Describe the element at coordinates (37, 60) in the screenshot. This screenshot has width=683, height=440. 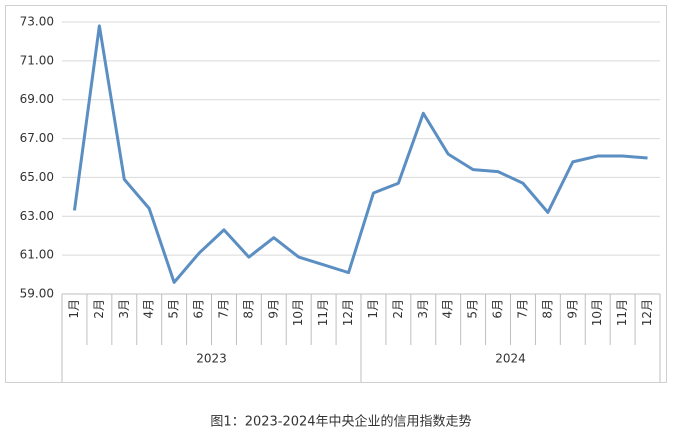
I see `y-tick-label: 71.00` at that location.